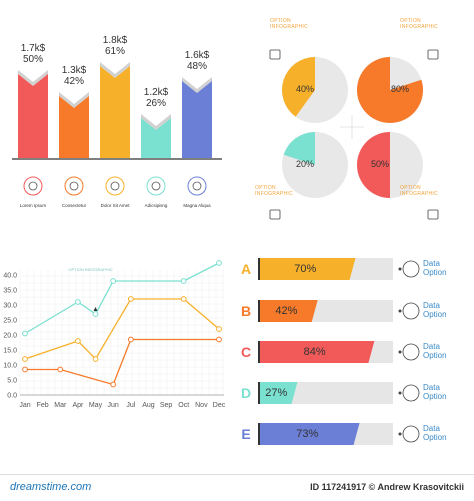 Image resolution: width=474 pixels, height=501 pixels. Describe the element at coordinates (409, 269) in the screenshot. I see `coins-icon` at that location.